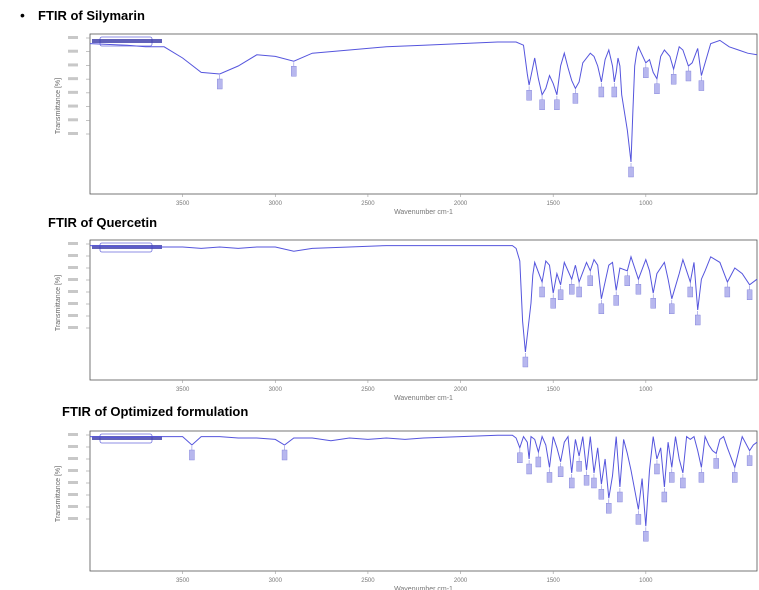 Image resolution: width=759 pixels, height=590 pixels. I want to click on spectrum-line, so click(423, 480).